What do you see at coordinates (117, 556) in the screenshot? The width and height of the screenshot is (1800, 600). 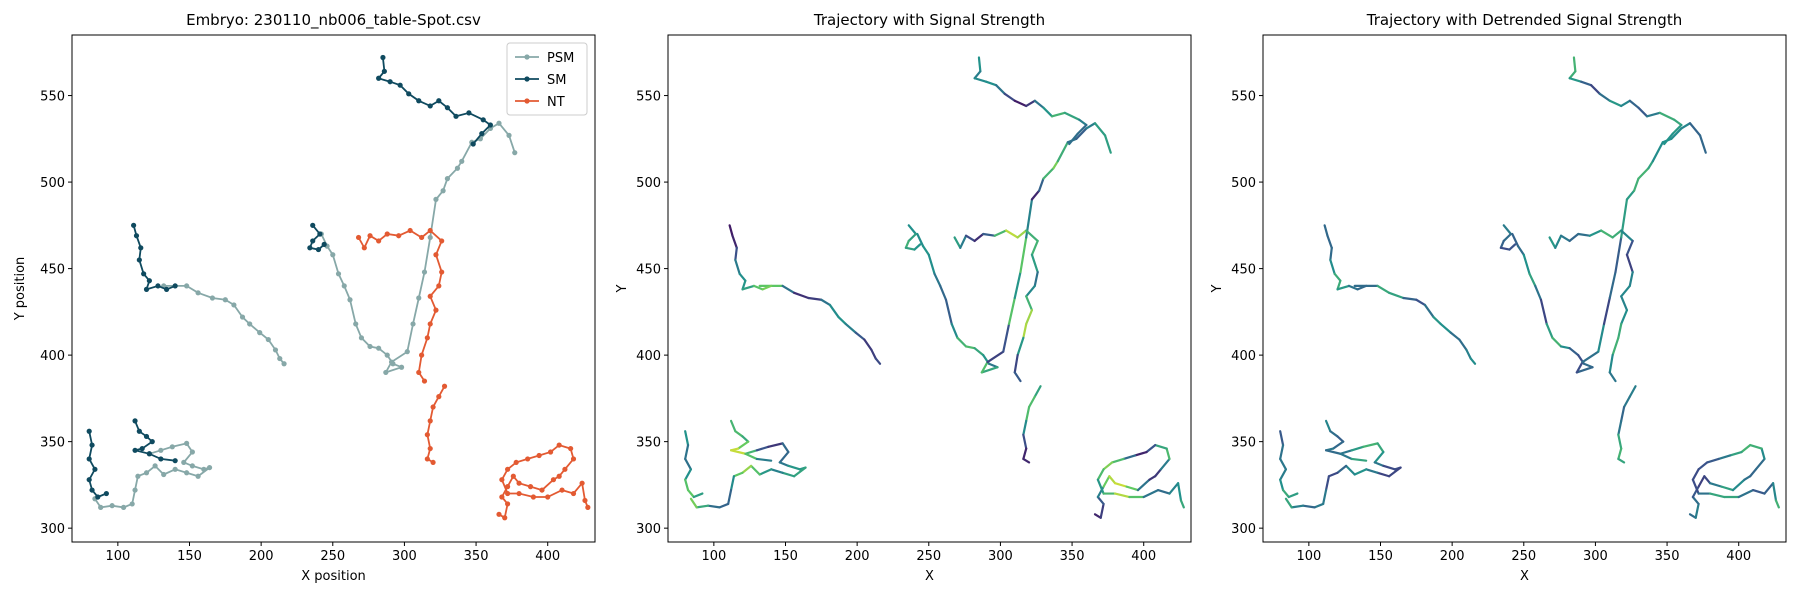 I see `x-tick-label: 100` at bounding box center [117, 556].